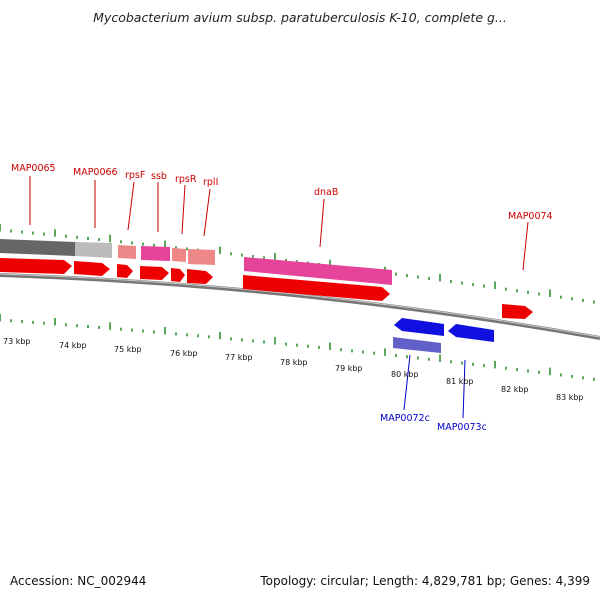 The width and height of the screenshot is (600, 600). Describe the element at coordinates (405, 374) in the screenshot. I see `kbp-label: 80 kbp` at that location.